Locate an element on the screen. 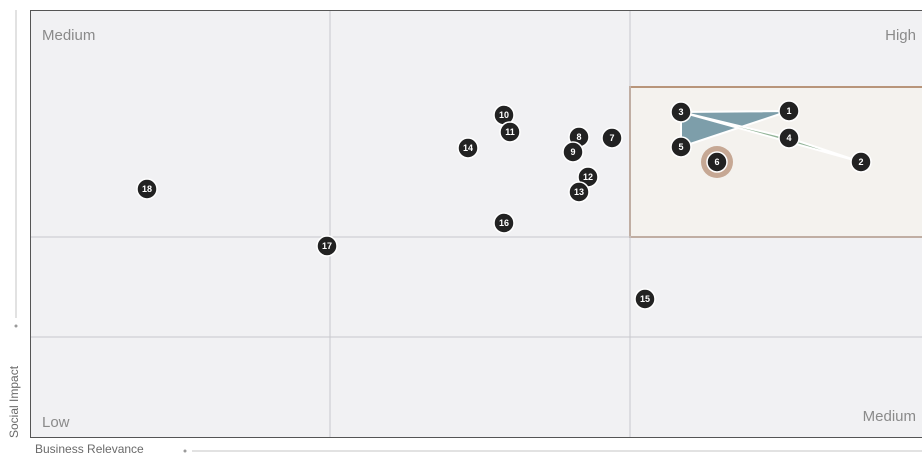 The height and width of the screenshot is (455, 922). point-label: 7 is located at coordinates (611, 138).